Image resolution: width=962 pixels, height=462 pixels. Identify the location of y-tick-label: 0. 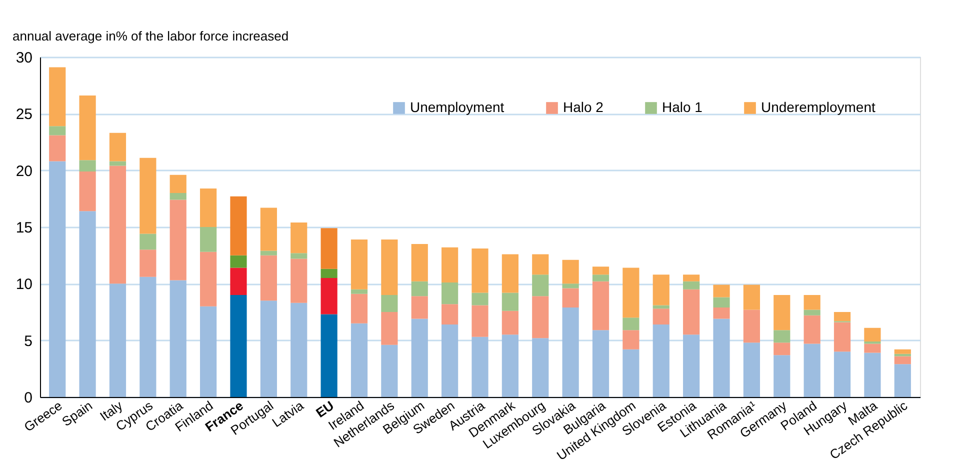
(28, 398).